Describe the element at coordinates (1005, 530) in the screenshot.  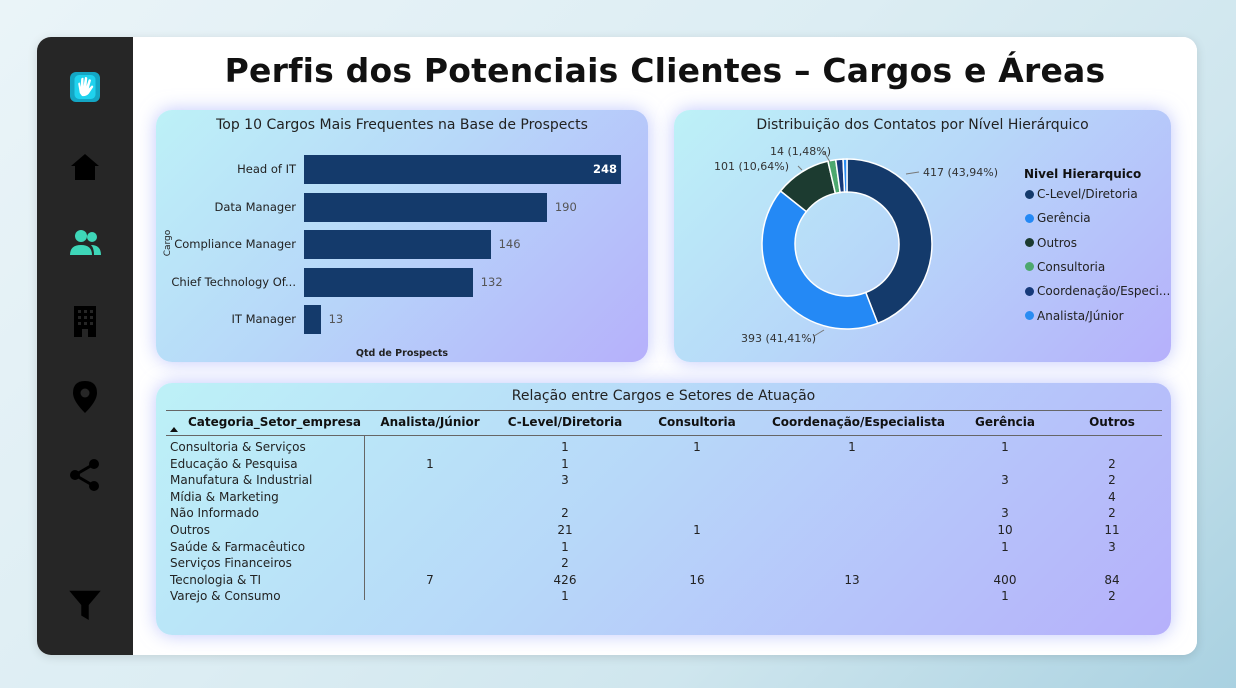
I see `matrix-cell: 10` at that location.